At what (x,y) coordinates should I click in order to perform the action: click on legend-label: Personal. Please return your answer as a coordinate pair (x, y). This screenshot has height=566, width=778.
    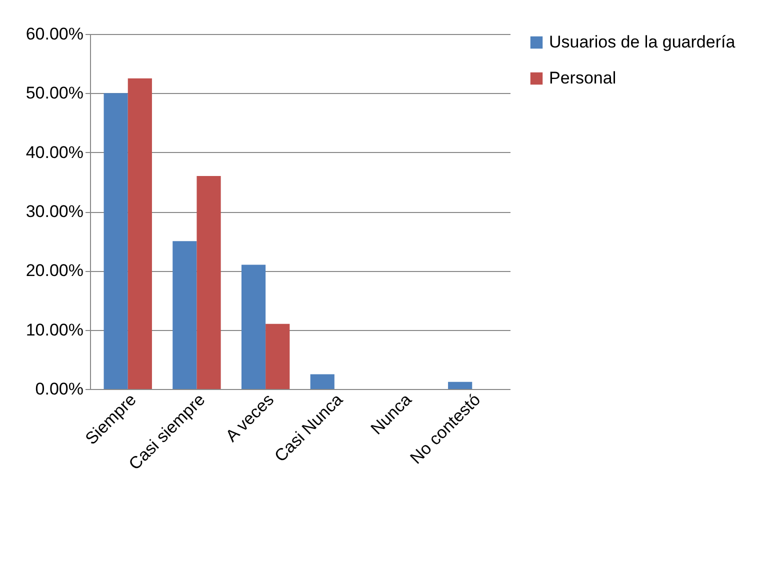
    Looking at the image, I should click on (582, 78).